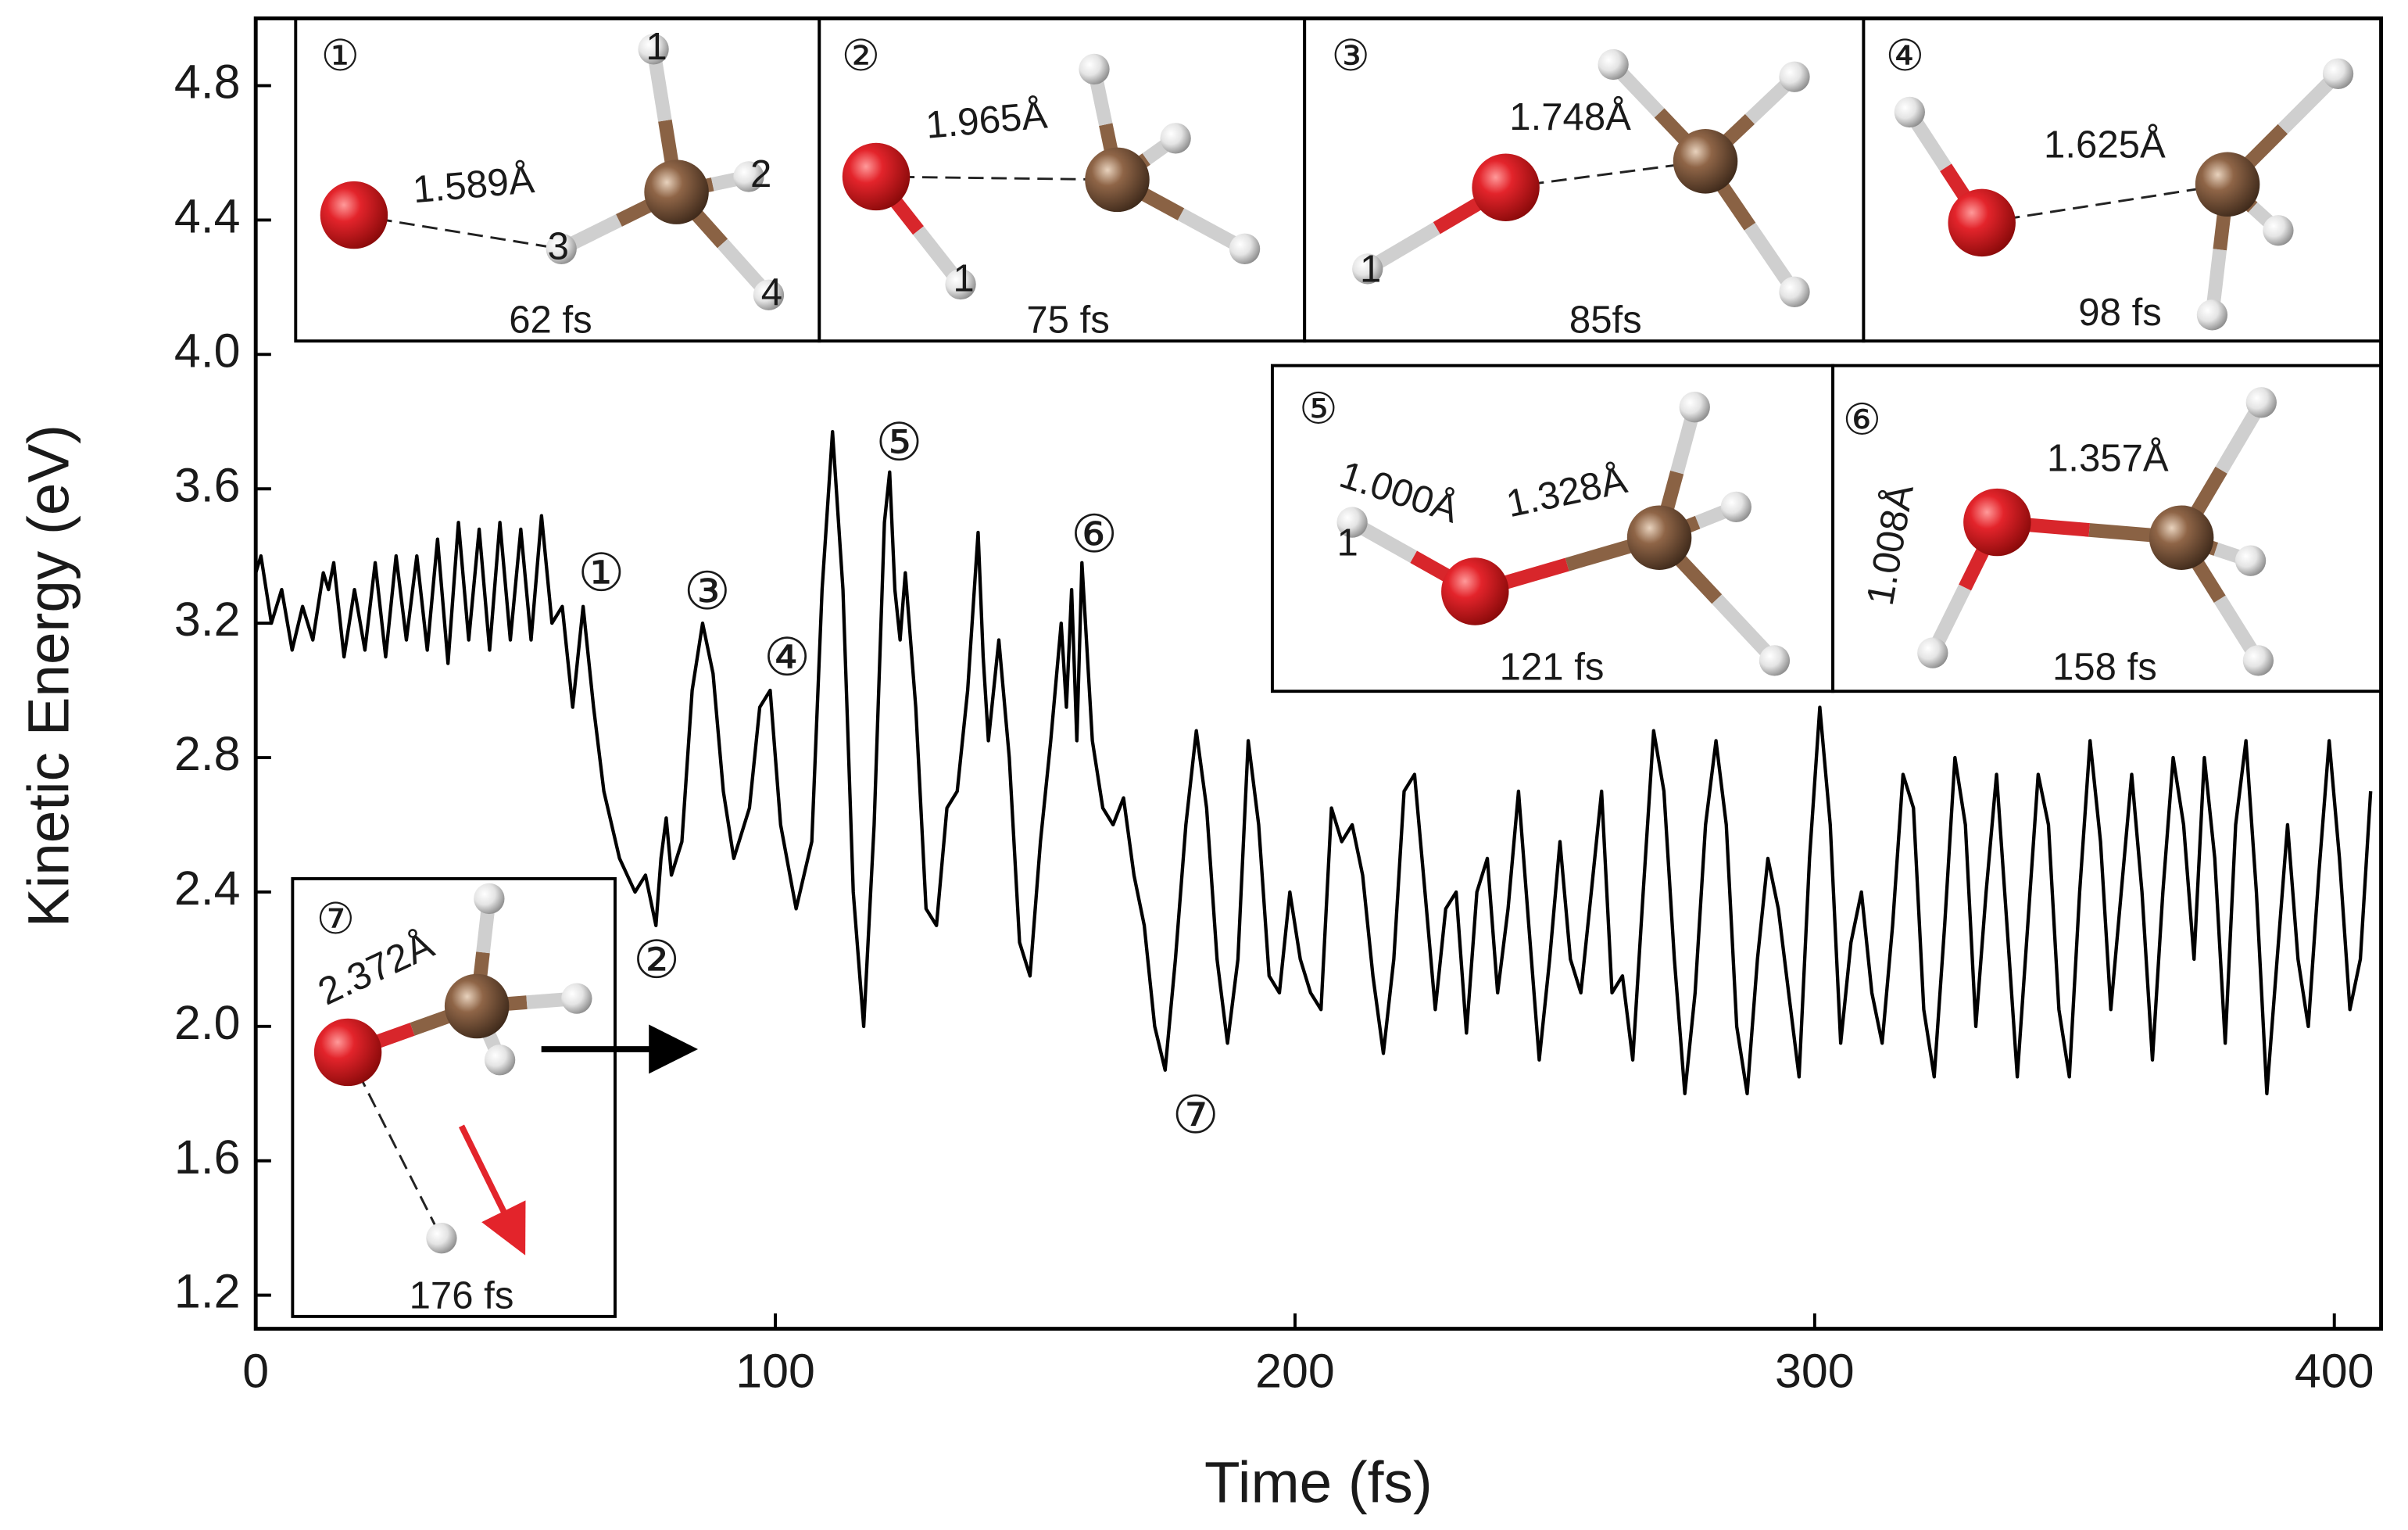 The width and height of the screenshot is (2408, 1530). Describe the element at coordinates (558, 246) in the screenshot. I see `atom-label: 3` at that location.